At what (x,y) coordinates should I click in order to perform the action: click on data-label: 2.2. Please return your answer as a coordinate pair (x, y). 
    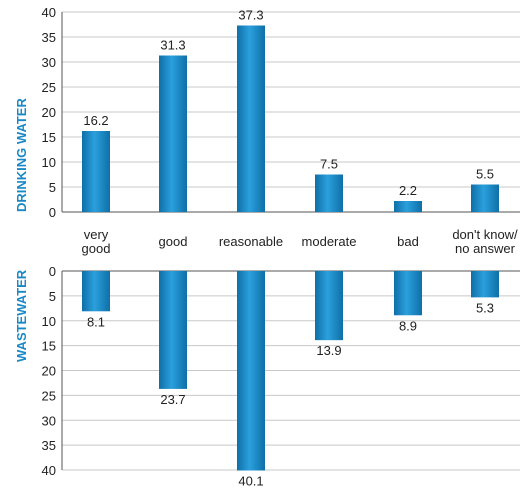
    Looking at the image, I should click on (408, 190).